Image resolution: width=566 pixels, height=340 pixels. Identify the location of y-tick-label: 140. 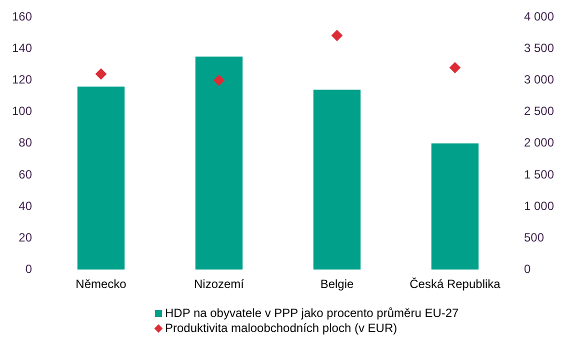
(22, 48).